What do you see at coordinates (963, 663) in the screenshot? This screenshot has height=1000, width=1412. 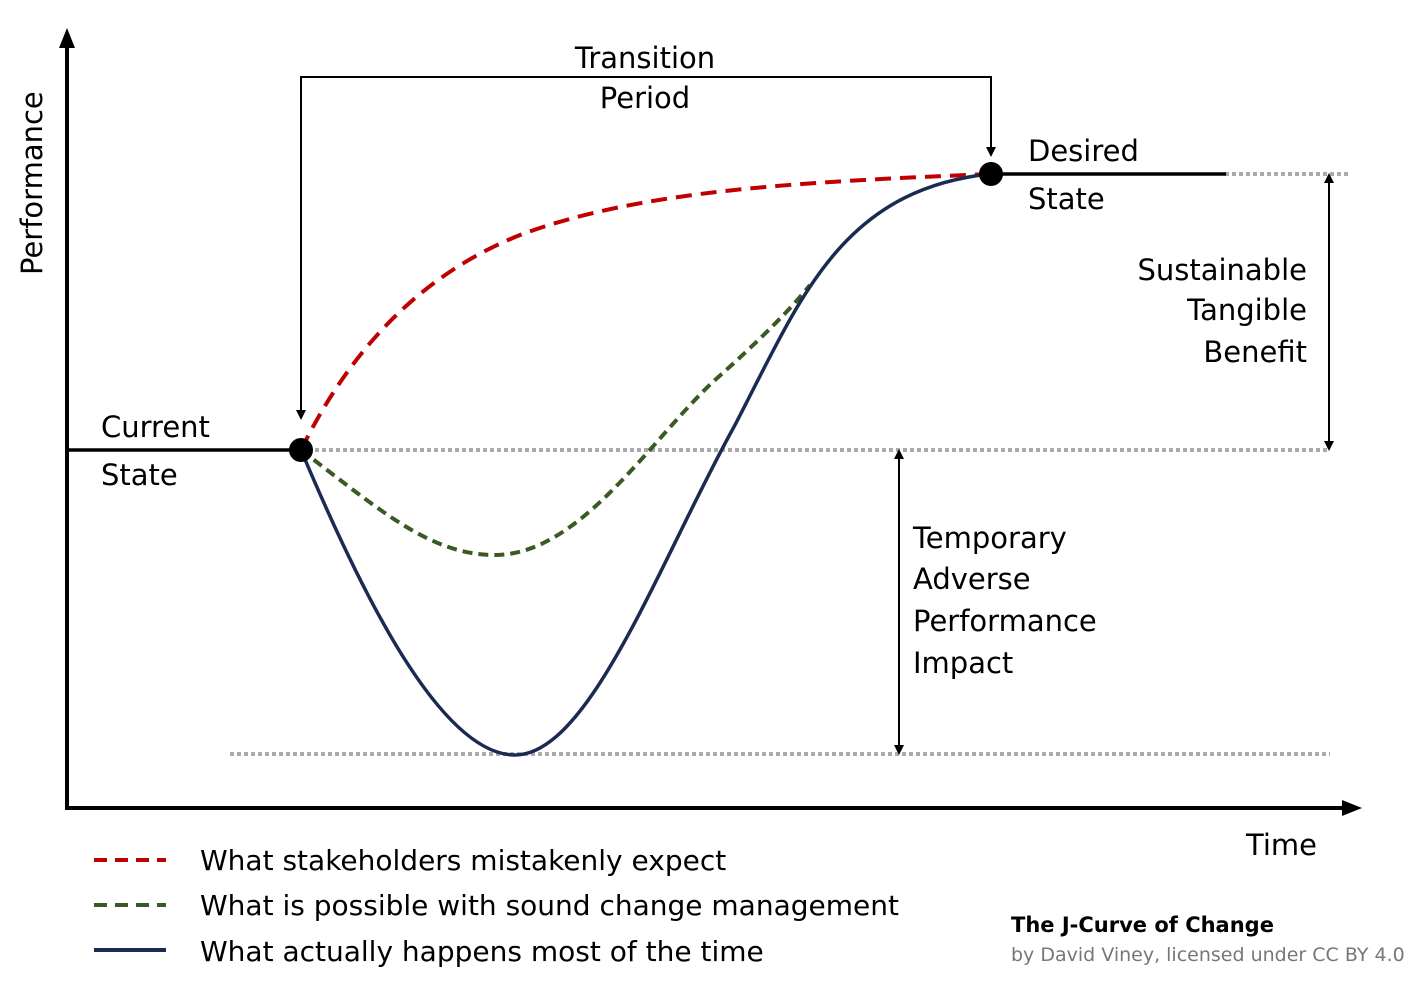 I see `impact-label-4: Impact` at bounding box center [963, 663].